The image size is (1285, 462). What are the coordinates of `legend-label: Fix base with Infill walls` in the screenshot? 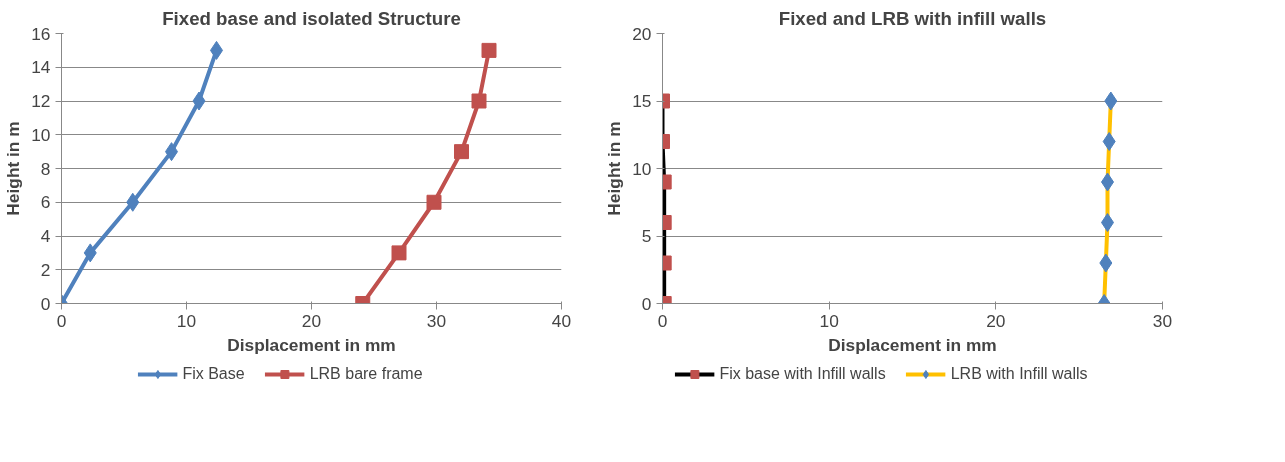 It's located at (802, 374).